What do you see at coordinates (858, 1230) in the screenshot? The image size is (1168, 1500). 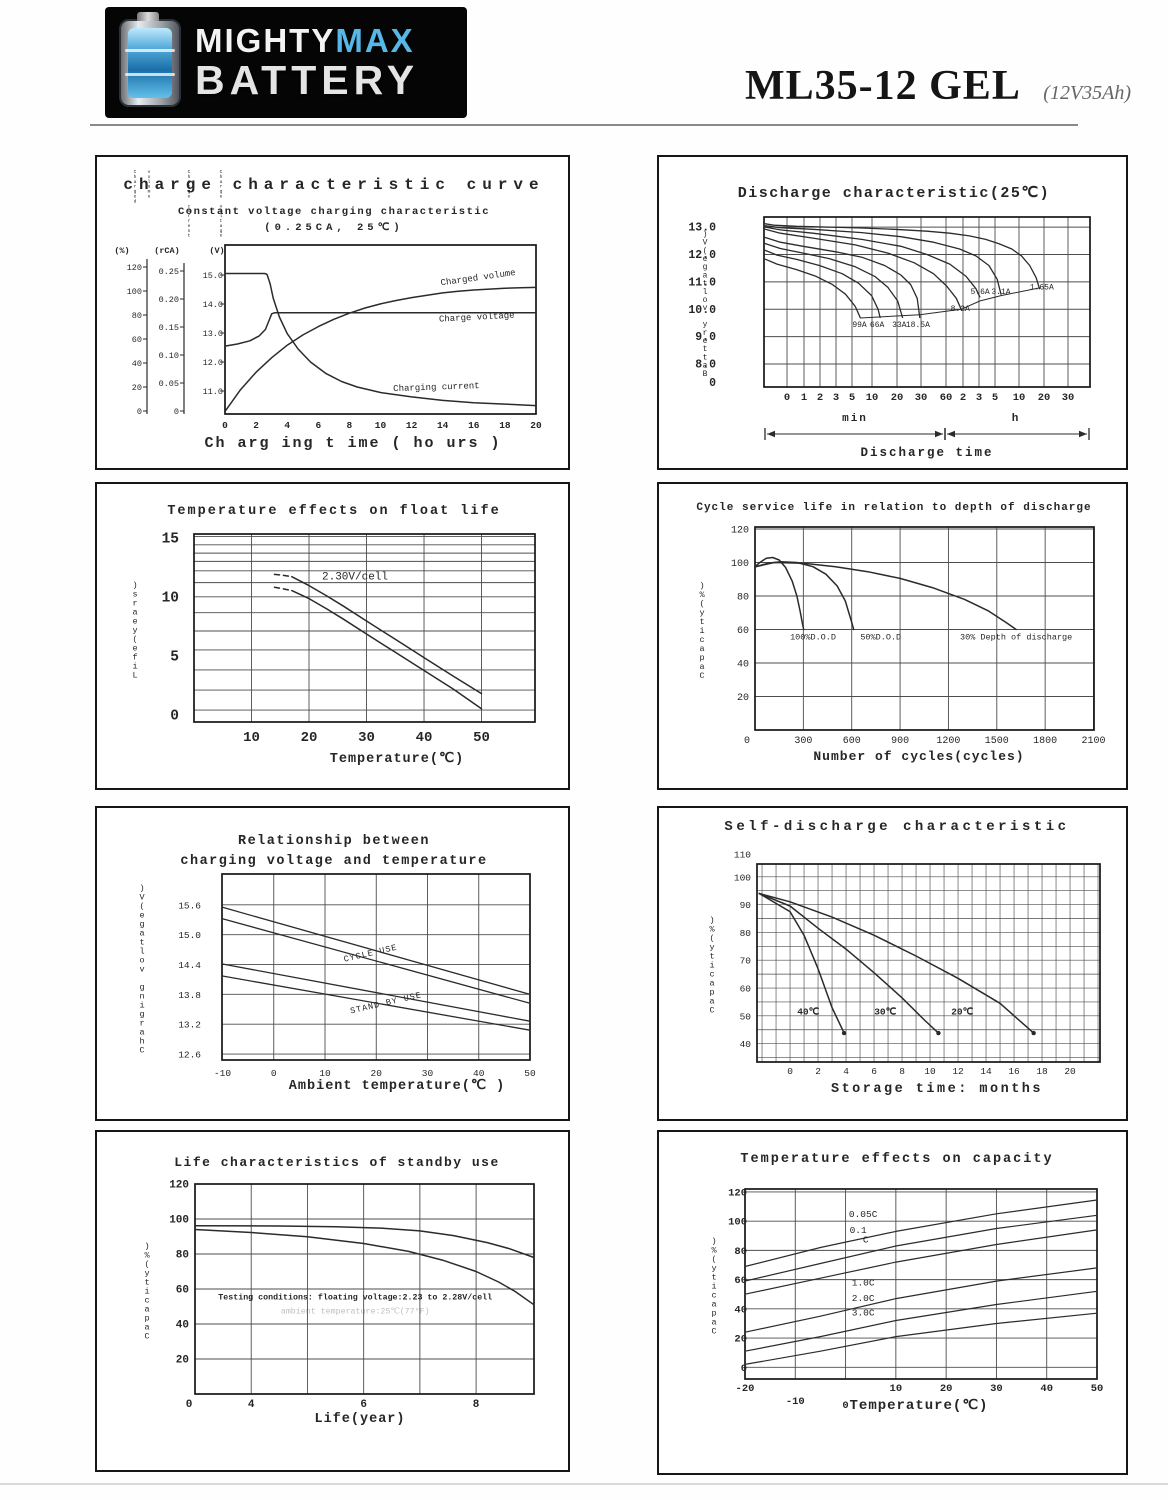 I see `svg-text: 0.1` at bounding box center [858, 1230].